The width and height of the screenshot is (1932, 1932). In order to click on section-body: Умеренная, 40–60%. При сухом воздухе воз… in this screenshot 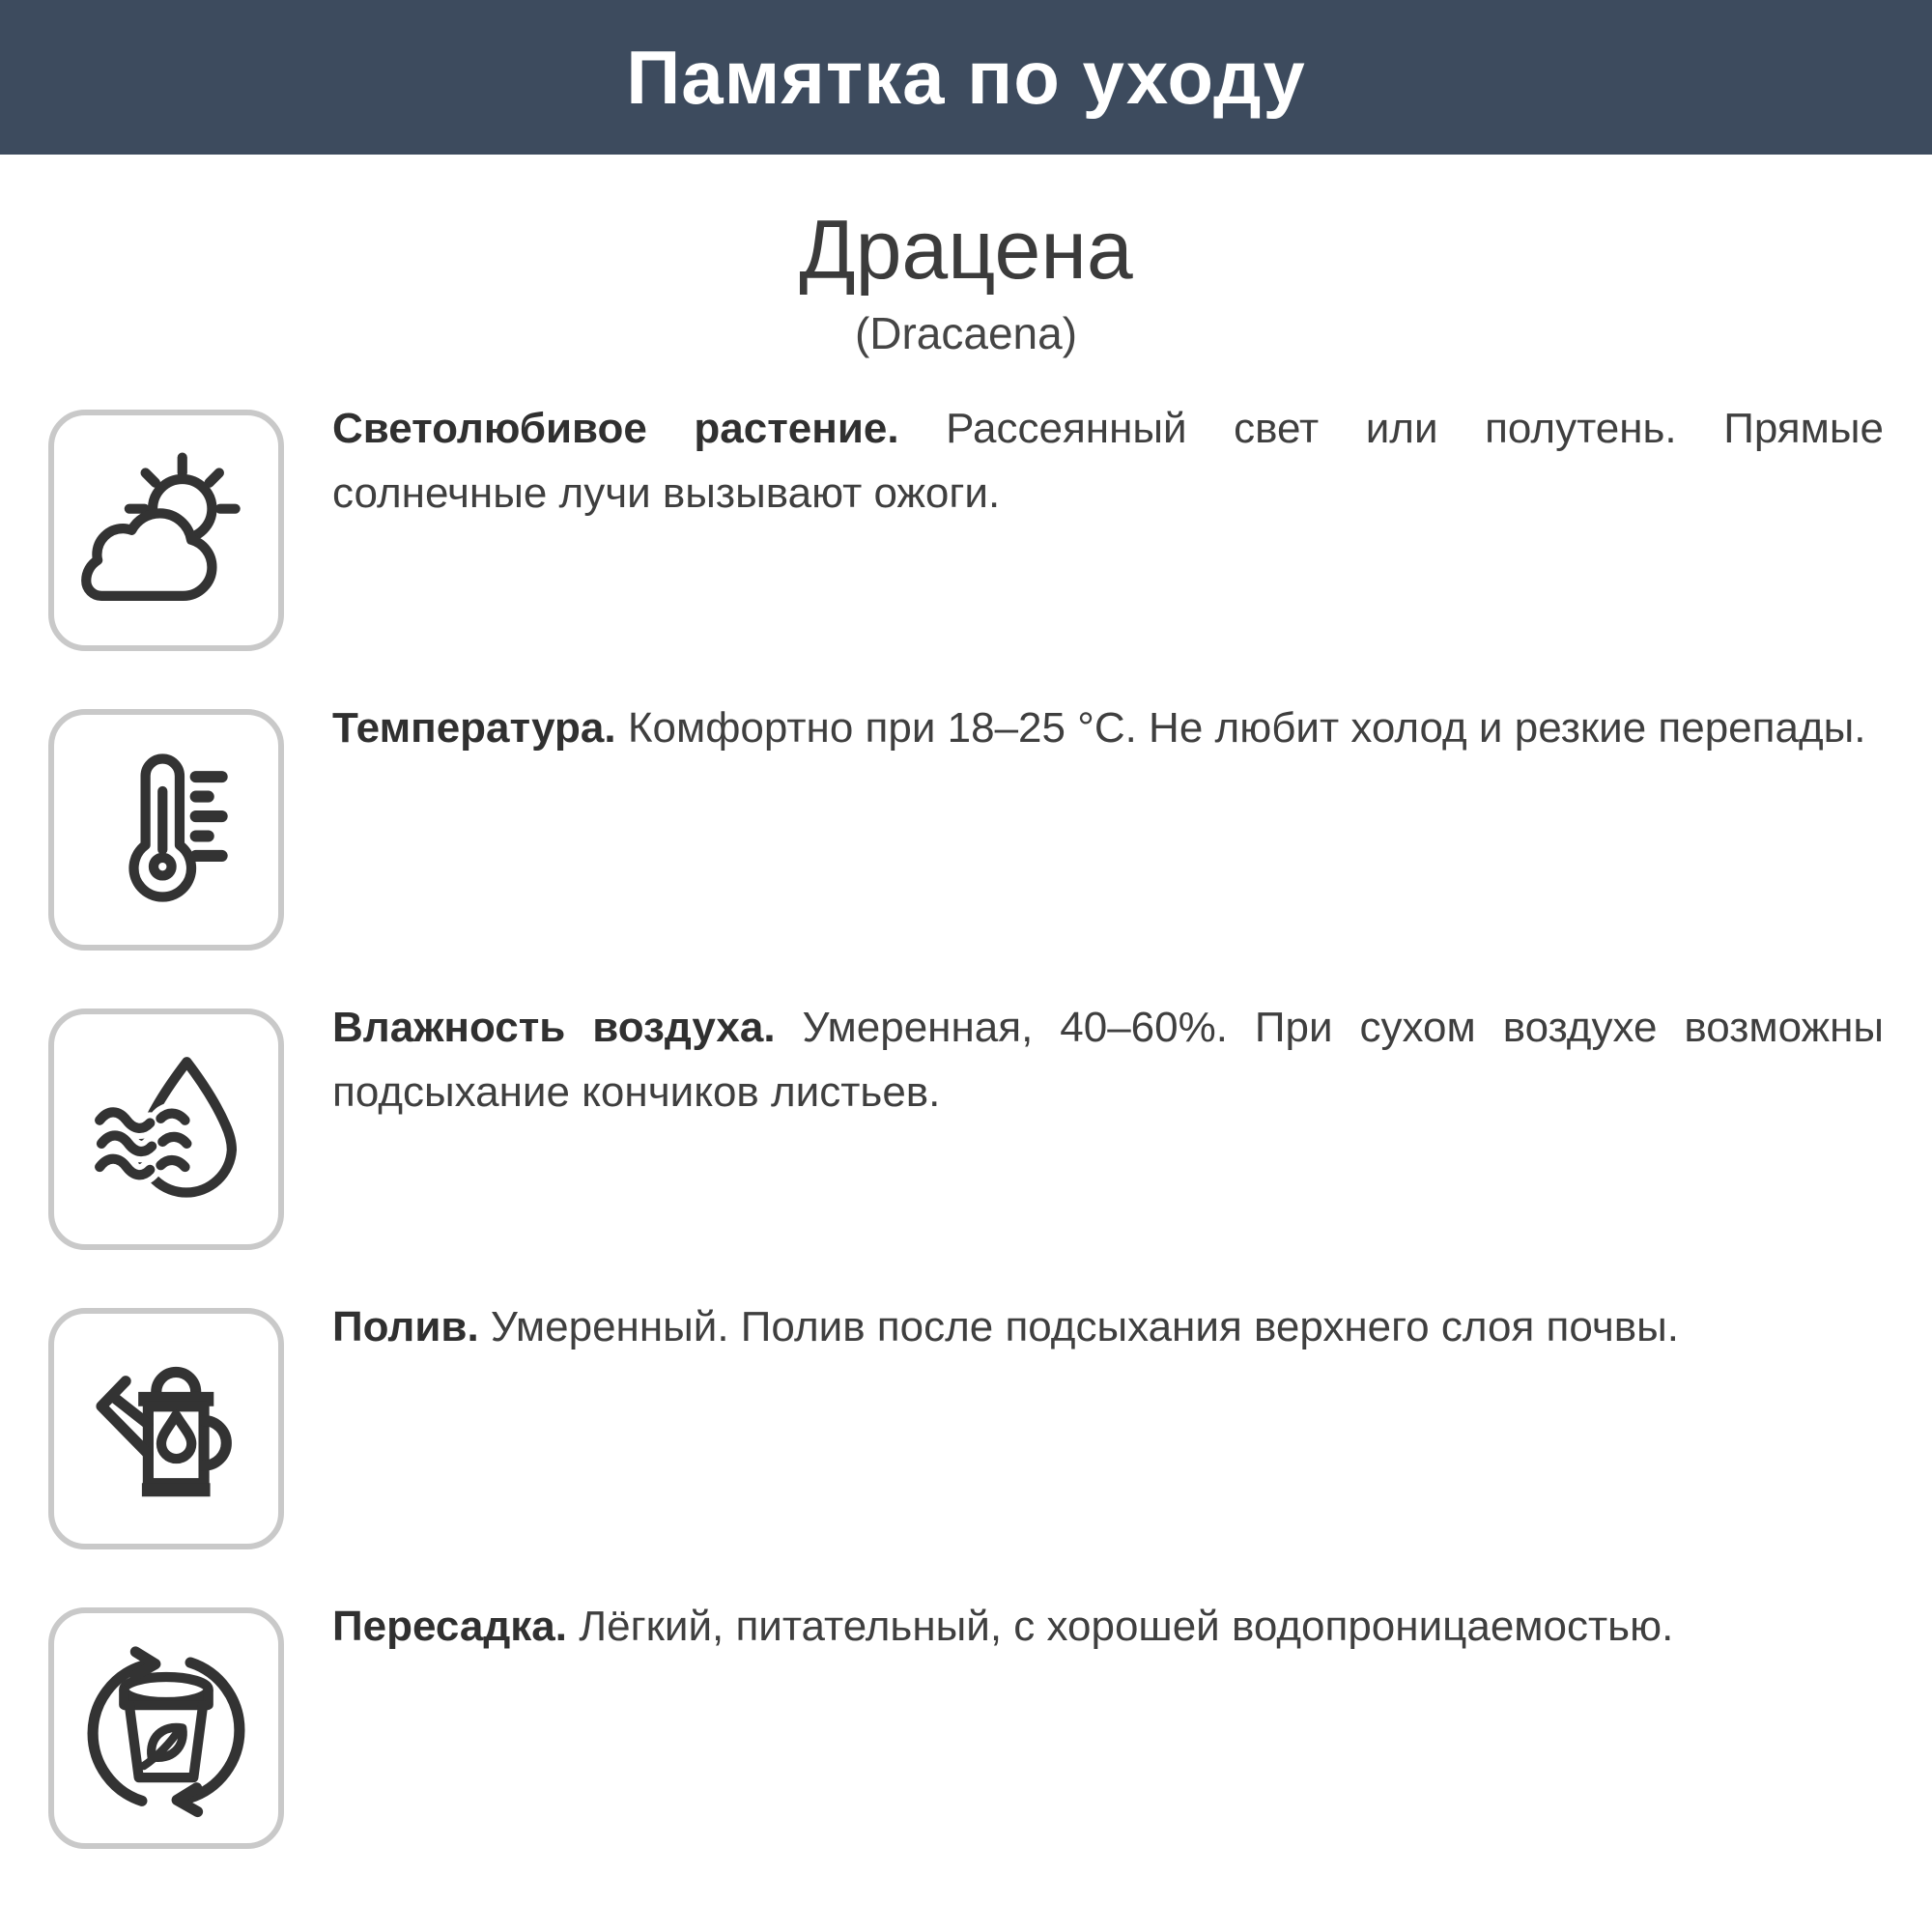, I will do `click(1108, 1059)`.